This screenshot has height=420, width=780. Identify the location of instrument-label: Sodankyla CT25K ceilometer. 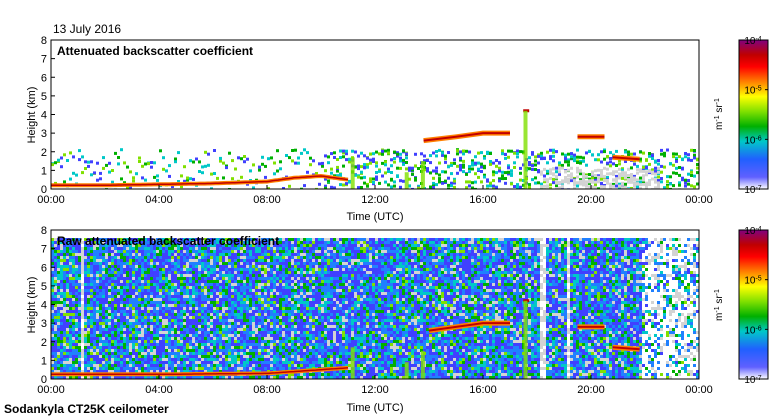
(86, 409).